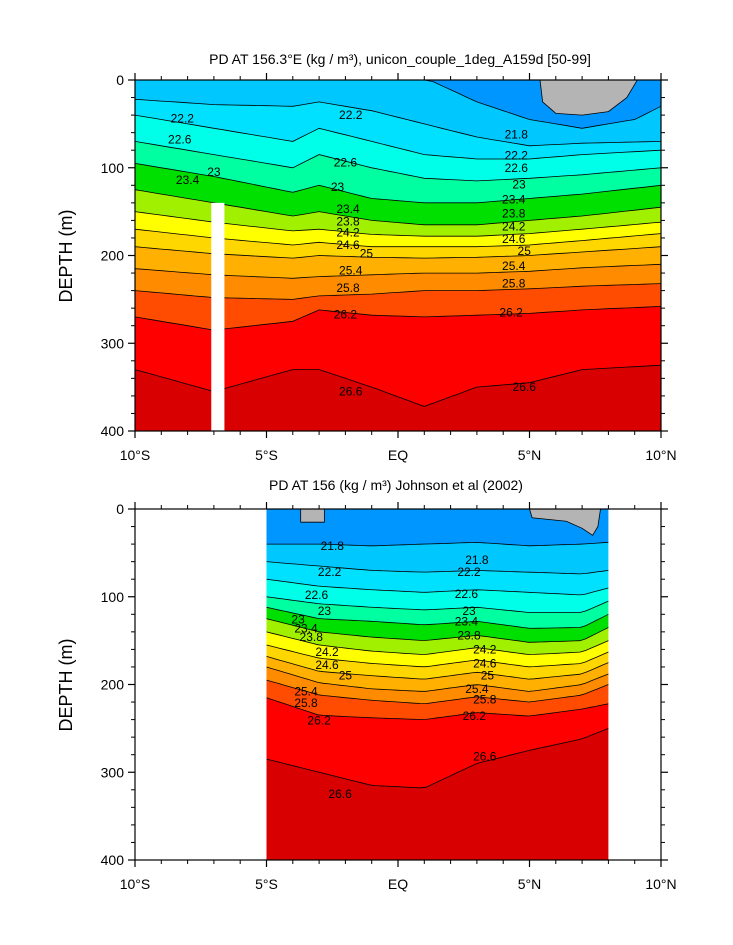 This screenshot has width=733, height=945. What do you see at coordinates (396, 485) in the screenshot?
I see `chart-title-bottom: PD AT 156 (kg / m³) Johnson et al (2002)` at bounding box center [396, 485].